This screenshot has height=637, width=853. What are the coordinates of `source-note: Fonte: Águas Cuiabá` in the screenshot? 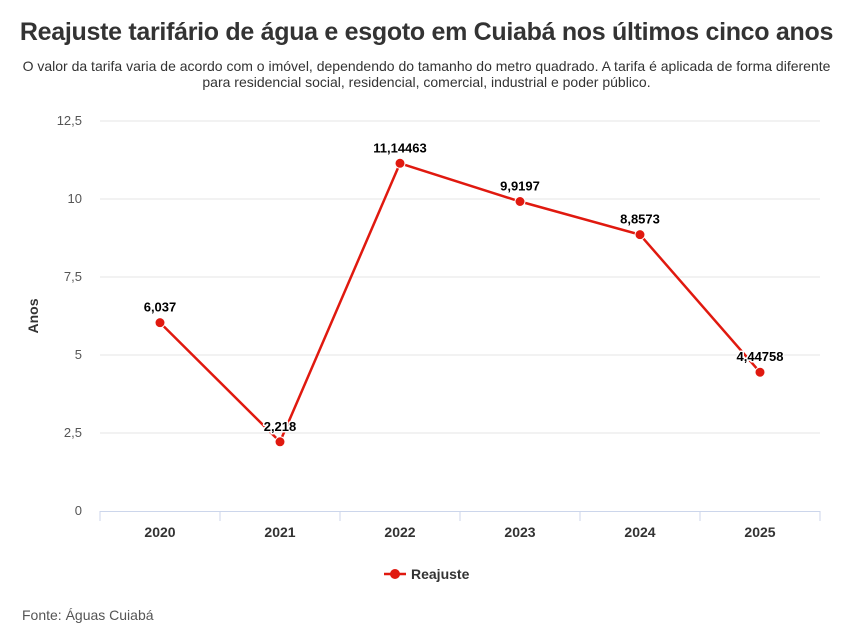 It's located at (88, 615).